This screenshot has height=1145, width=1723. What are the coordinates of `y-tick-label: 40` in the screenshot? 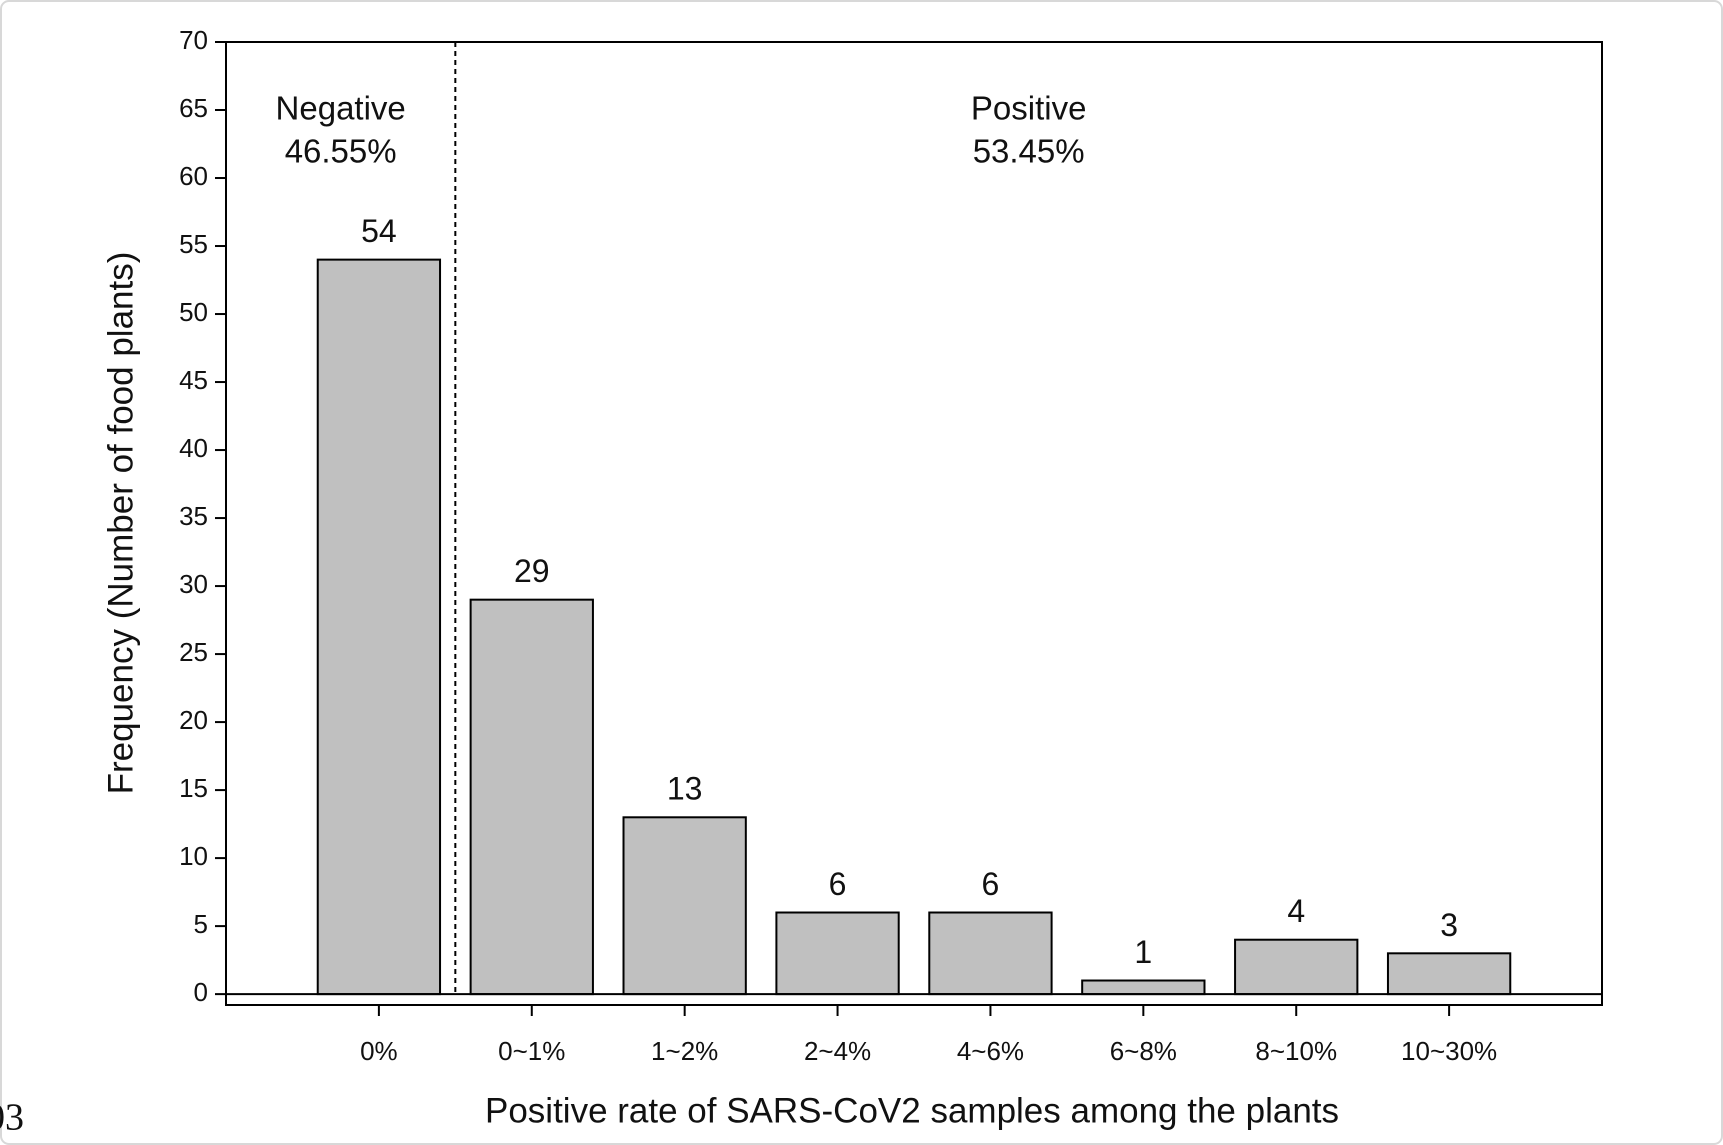 It's located at (193, 448).